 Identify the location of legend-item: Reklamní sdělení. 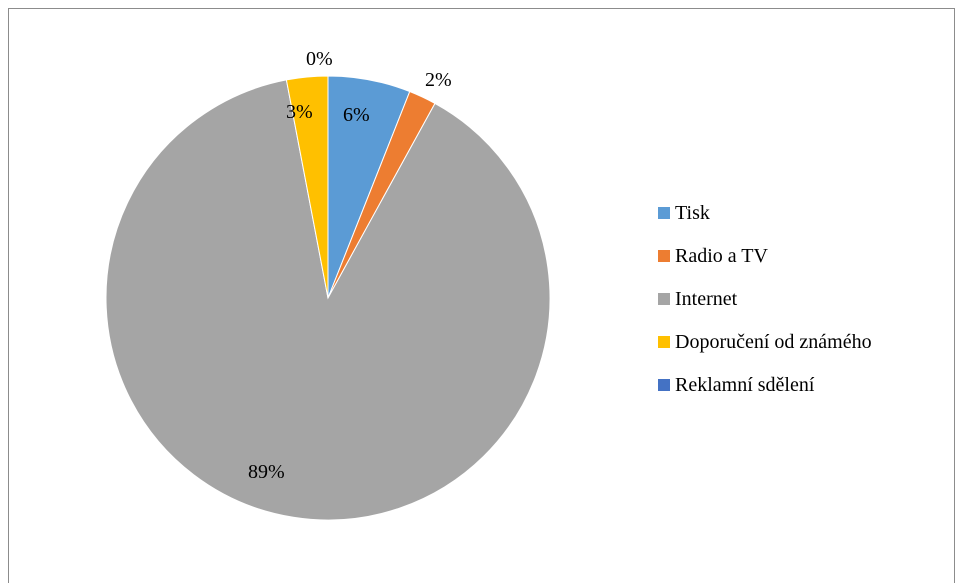
(765, 385).